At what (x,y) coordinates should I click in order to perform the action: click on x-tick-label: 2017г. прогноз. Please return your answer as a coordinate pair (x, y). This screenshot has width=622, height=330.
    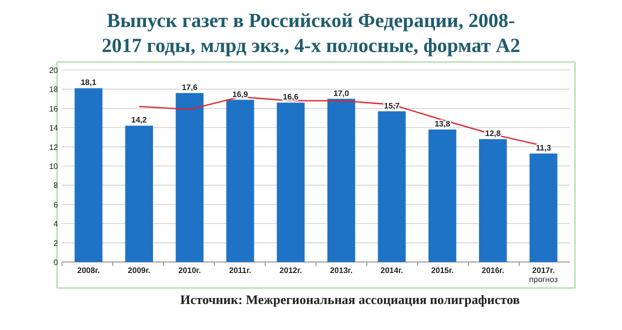
    Looking at the image, I should click on (543, 275).